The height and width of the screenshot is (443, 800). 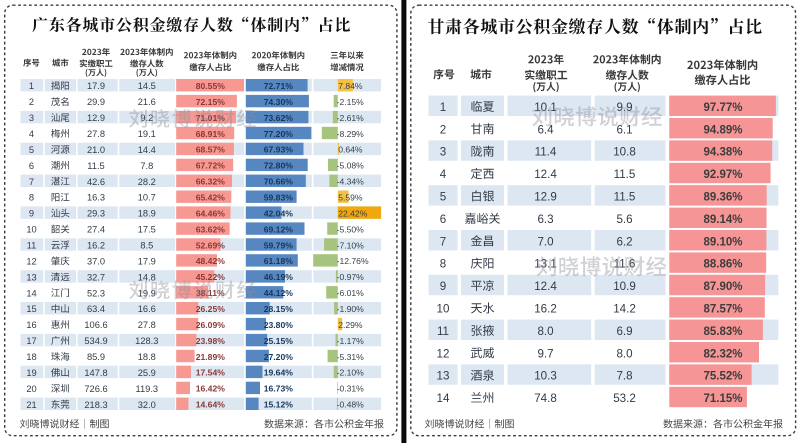 What do you see at coordinates (545, 241) in the screenshot?
I see `svg-text: 7.0` at bounding box center [545, 241].